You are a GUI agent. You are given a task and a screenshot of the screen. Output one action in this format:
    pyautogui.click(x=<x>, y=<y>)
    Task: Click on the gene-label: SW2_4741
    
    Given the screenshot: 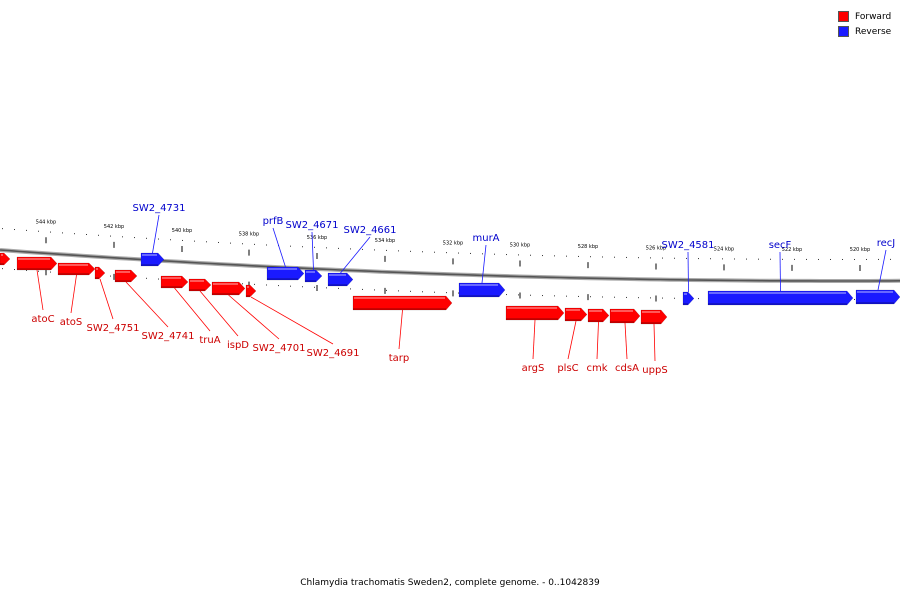 What is the action you would take?
    pyautogui.click(x=167, y=336)
    